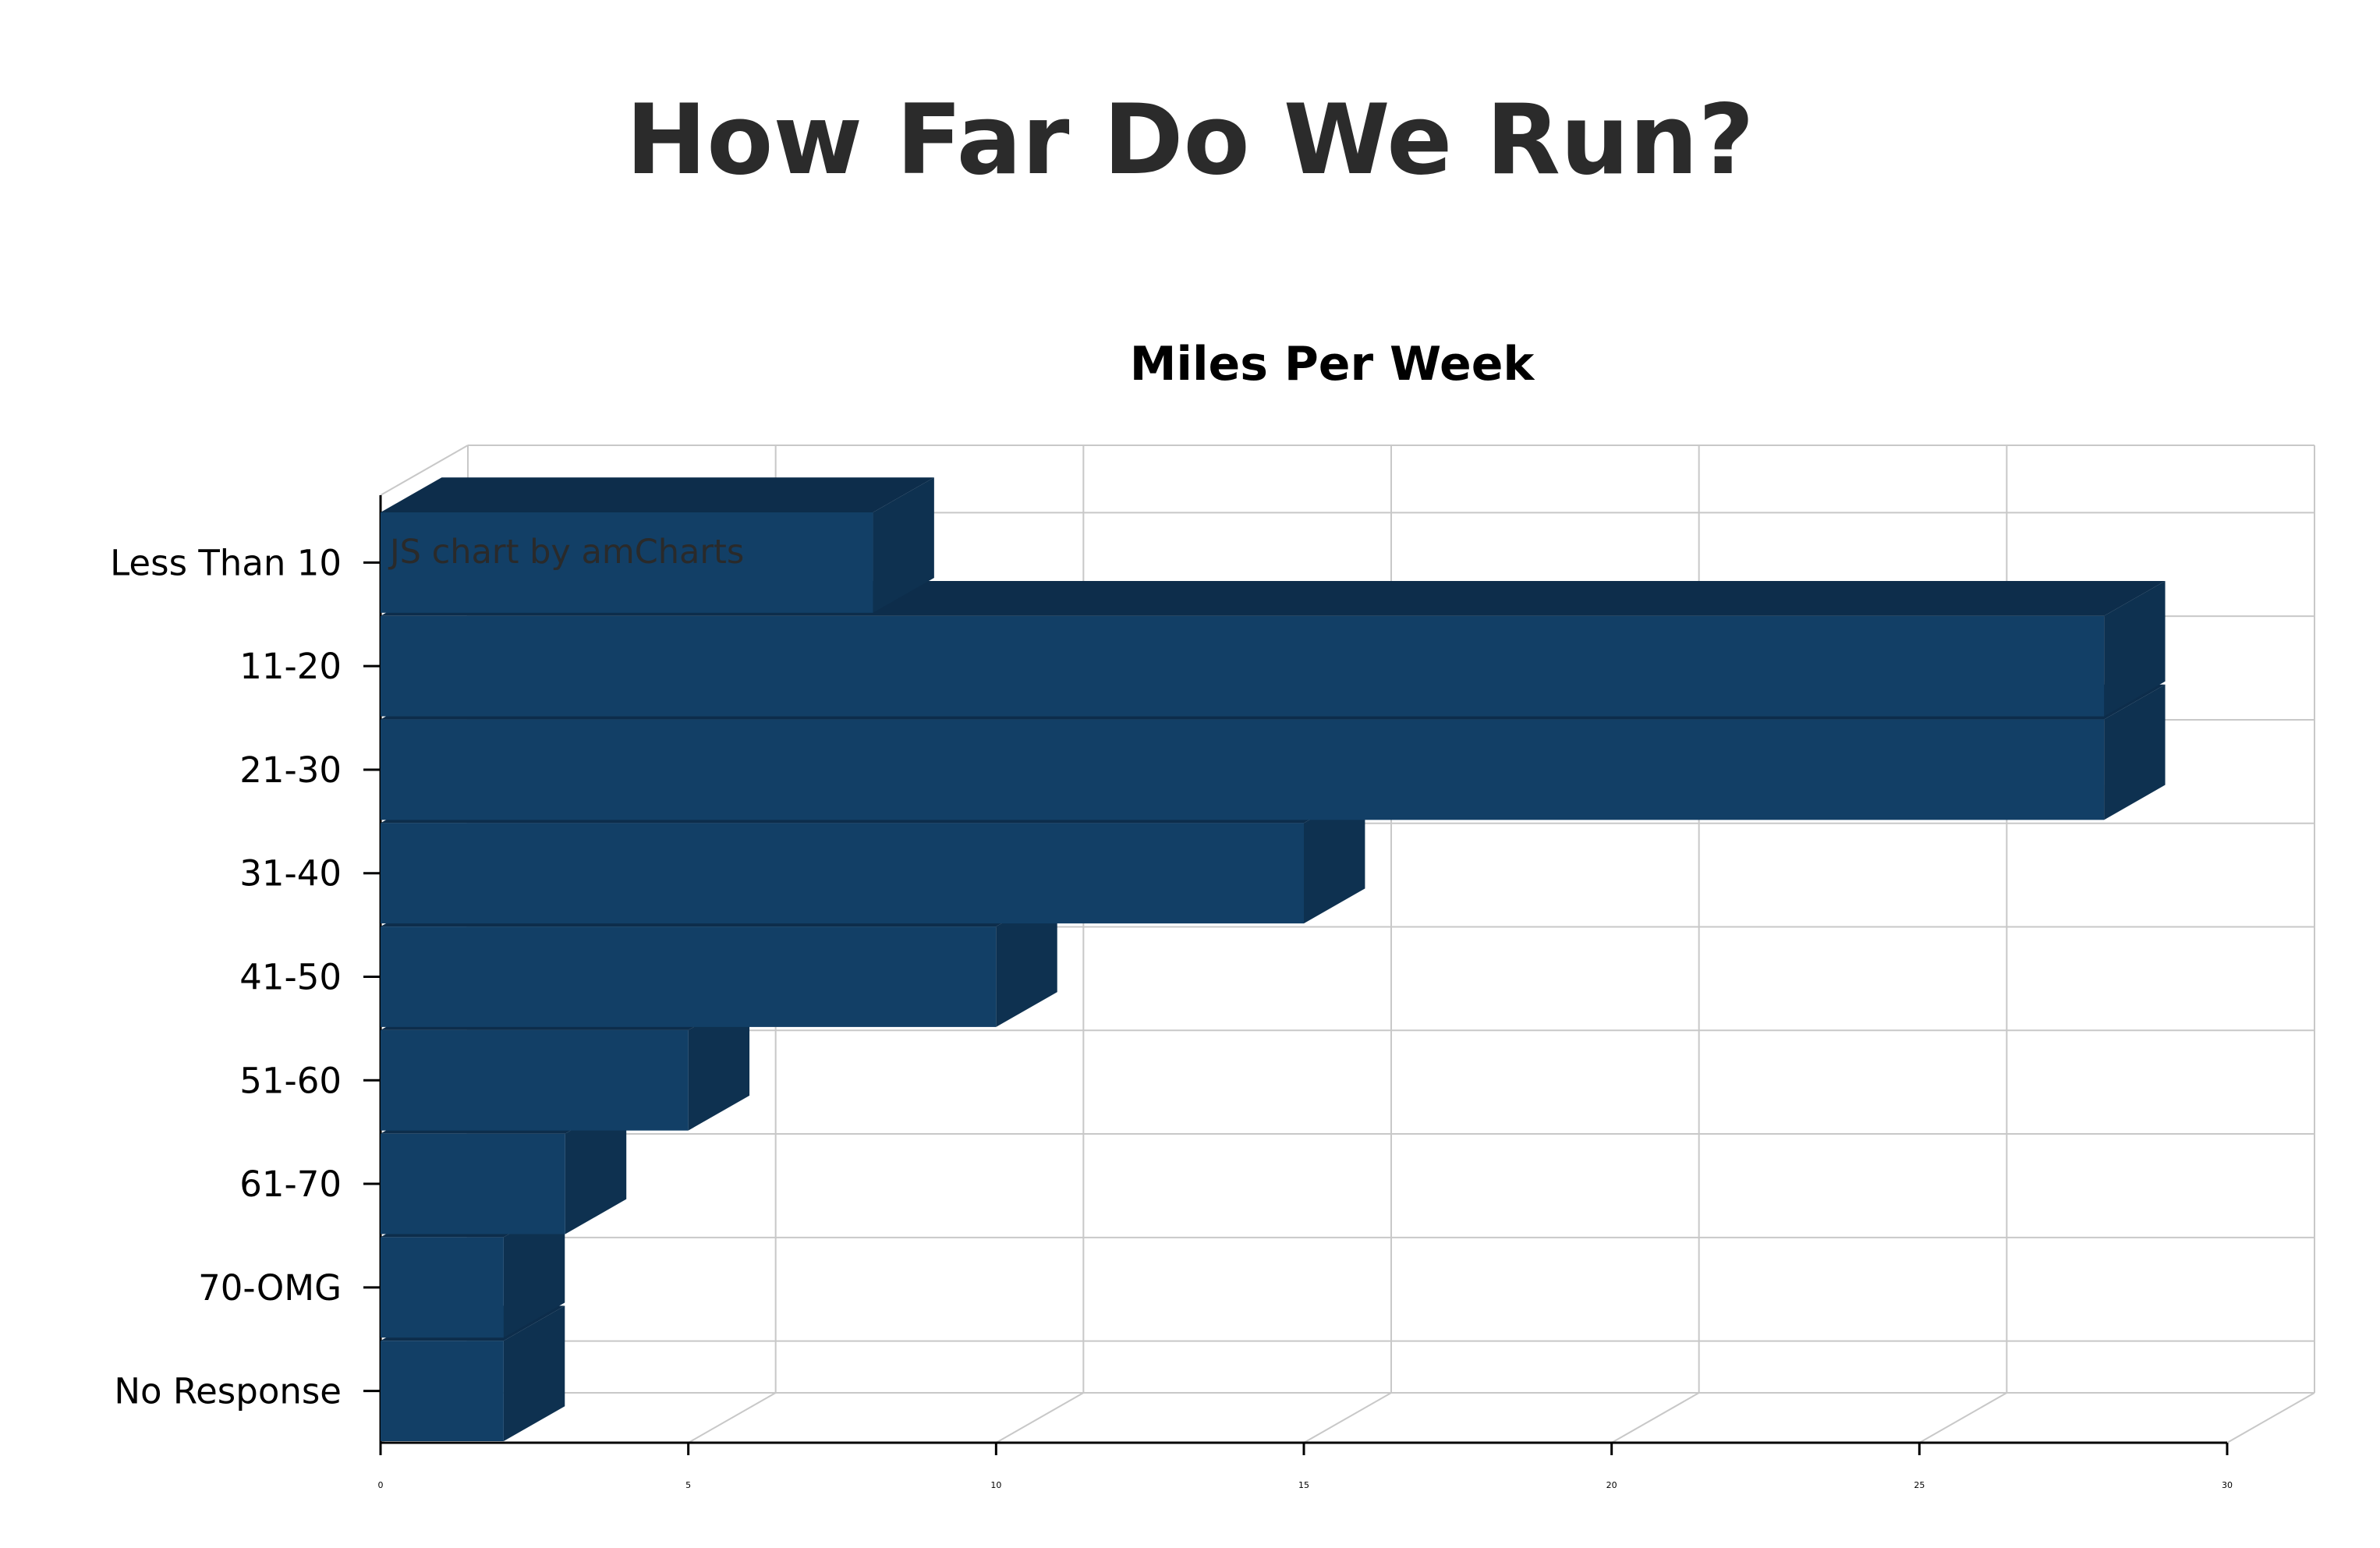 Image resolution: width=2380 pixels, height=1548 pixels. Describe the element at coordinates (290, 1080) in the screenshot. I see `category-label: 51-60` at that location.